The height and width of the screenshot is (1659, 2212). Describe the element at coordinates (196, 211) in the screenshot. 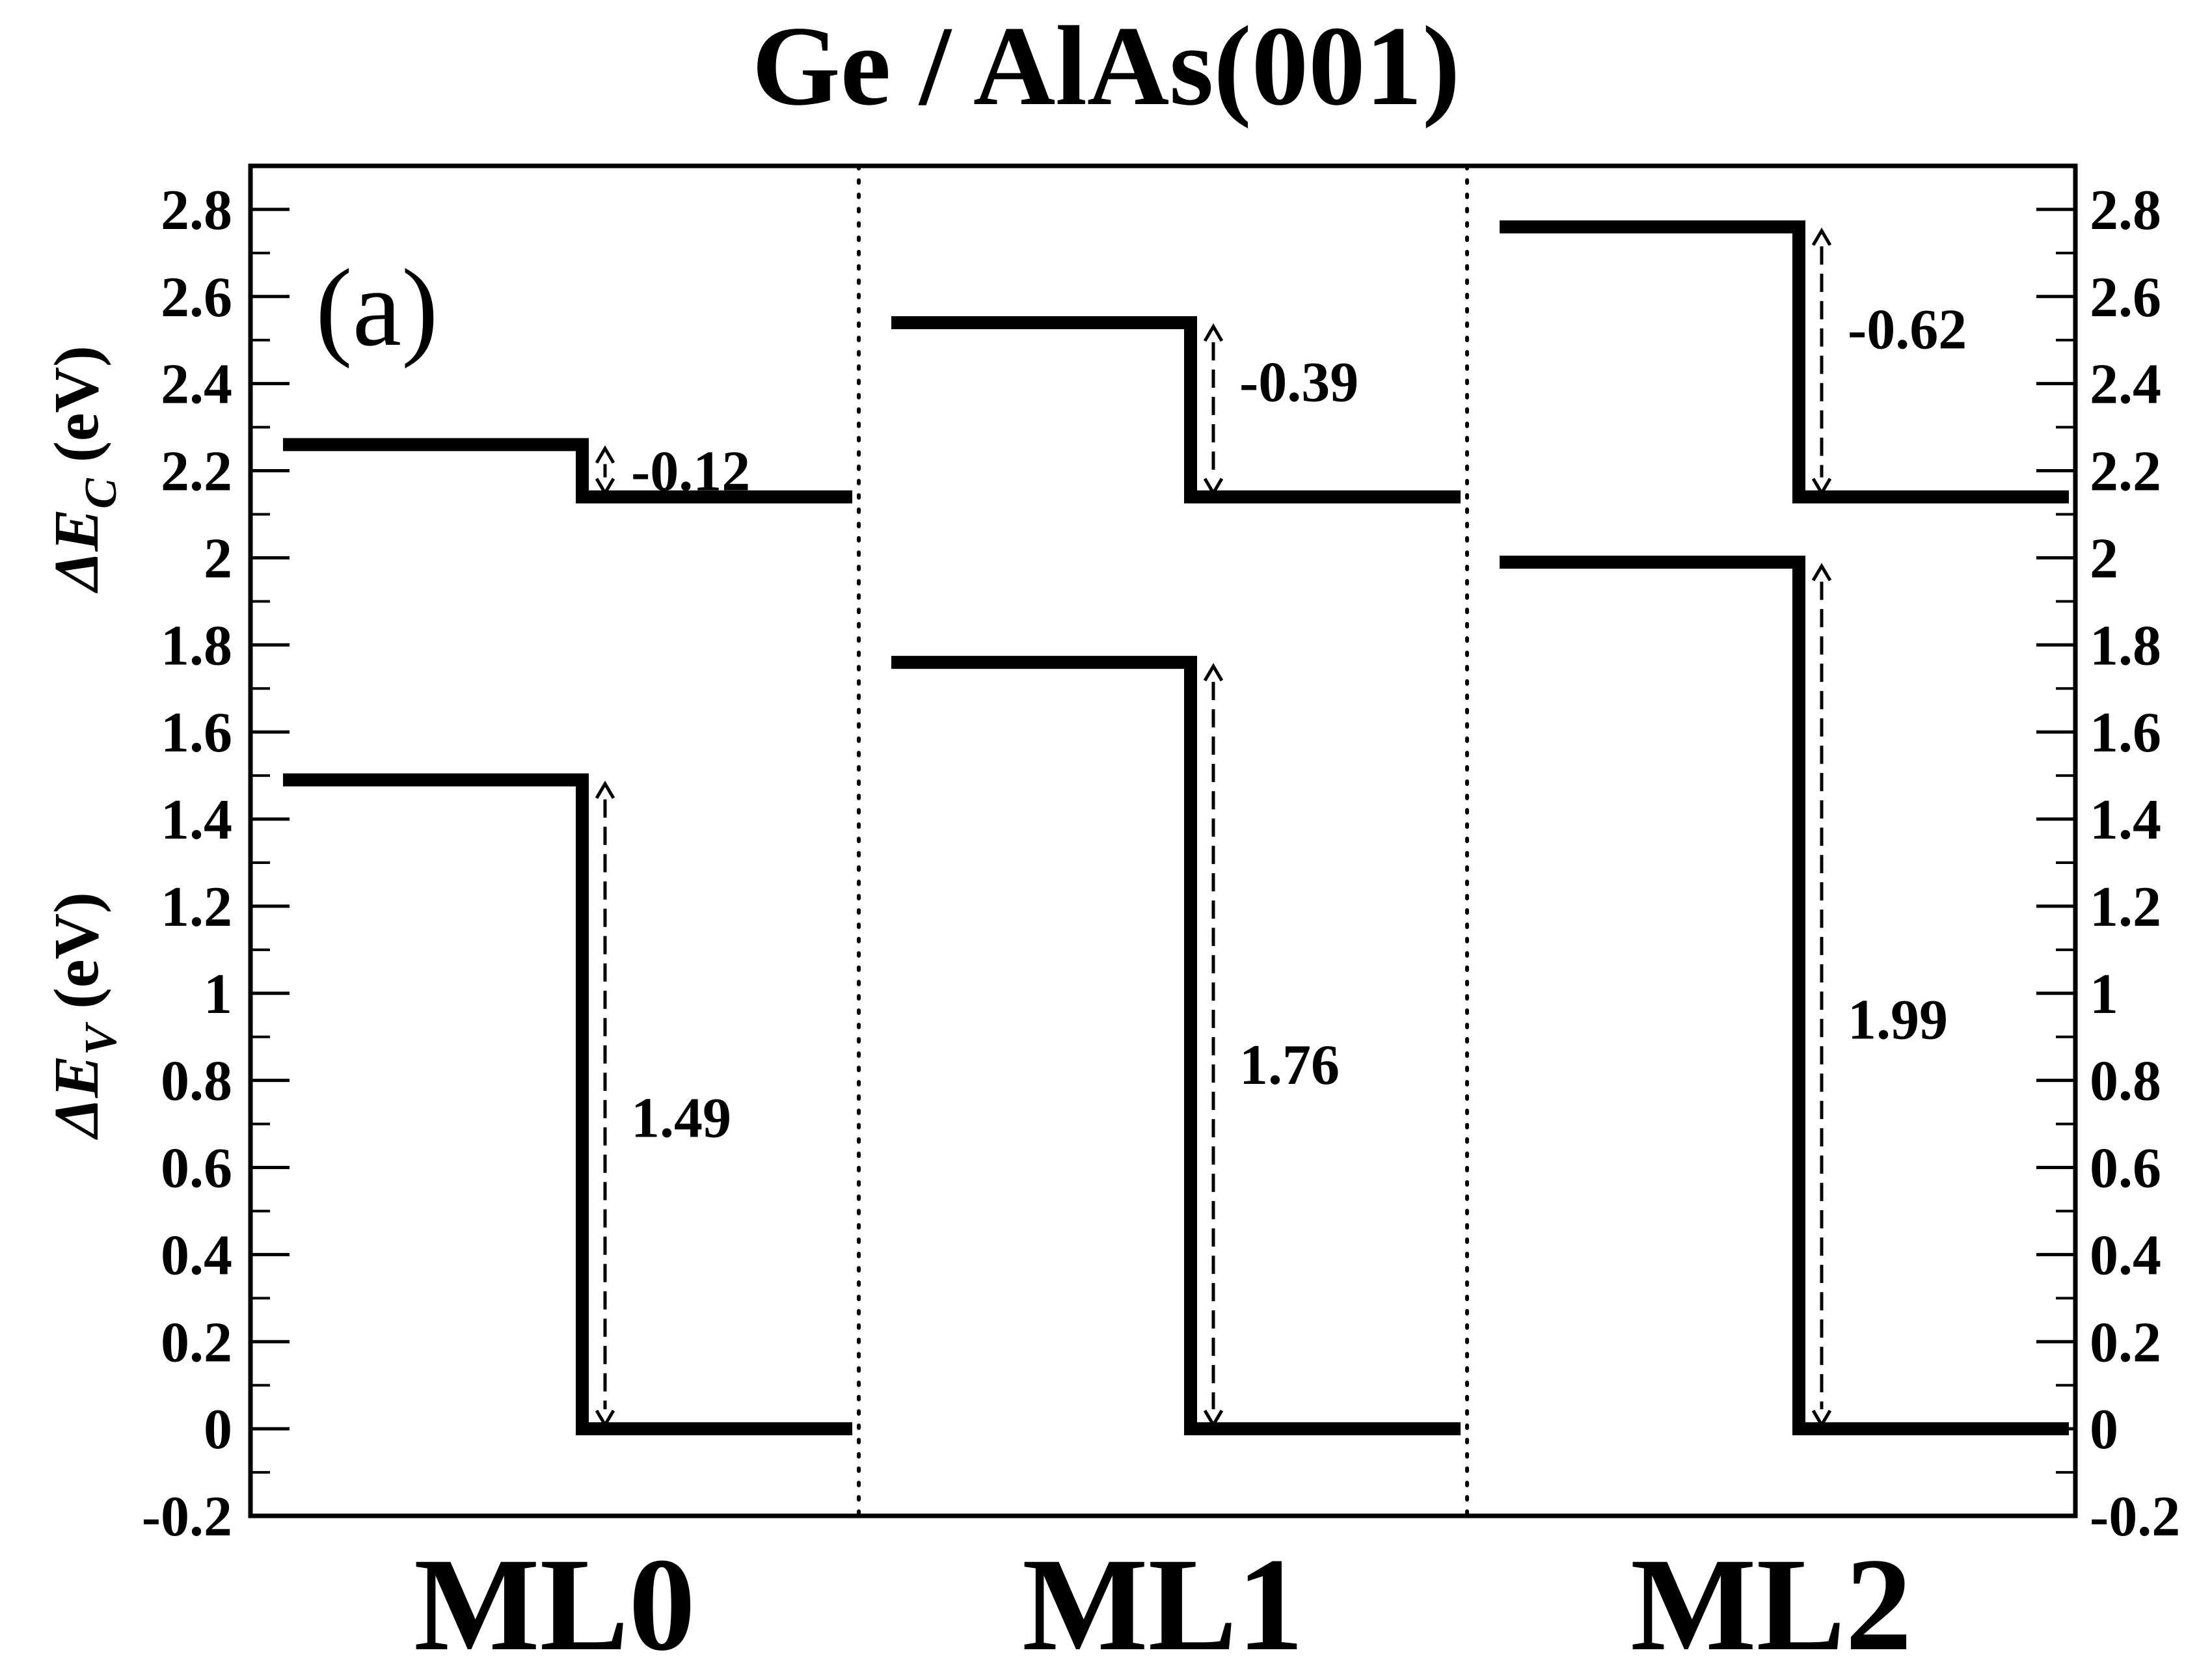

I see `y-tick-label-left: 2.8` at that location.